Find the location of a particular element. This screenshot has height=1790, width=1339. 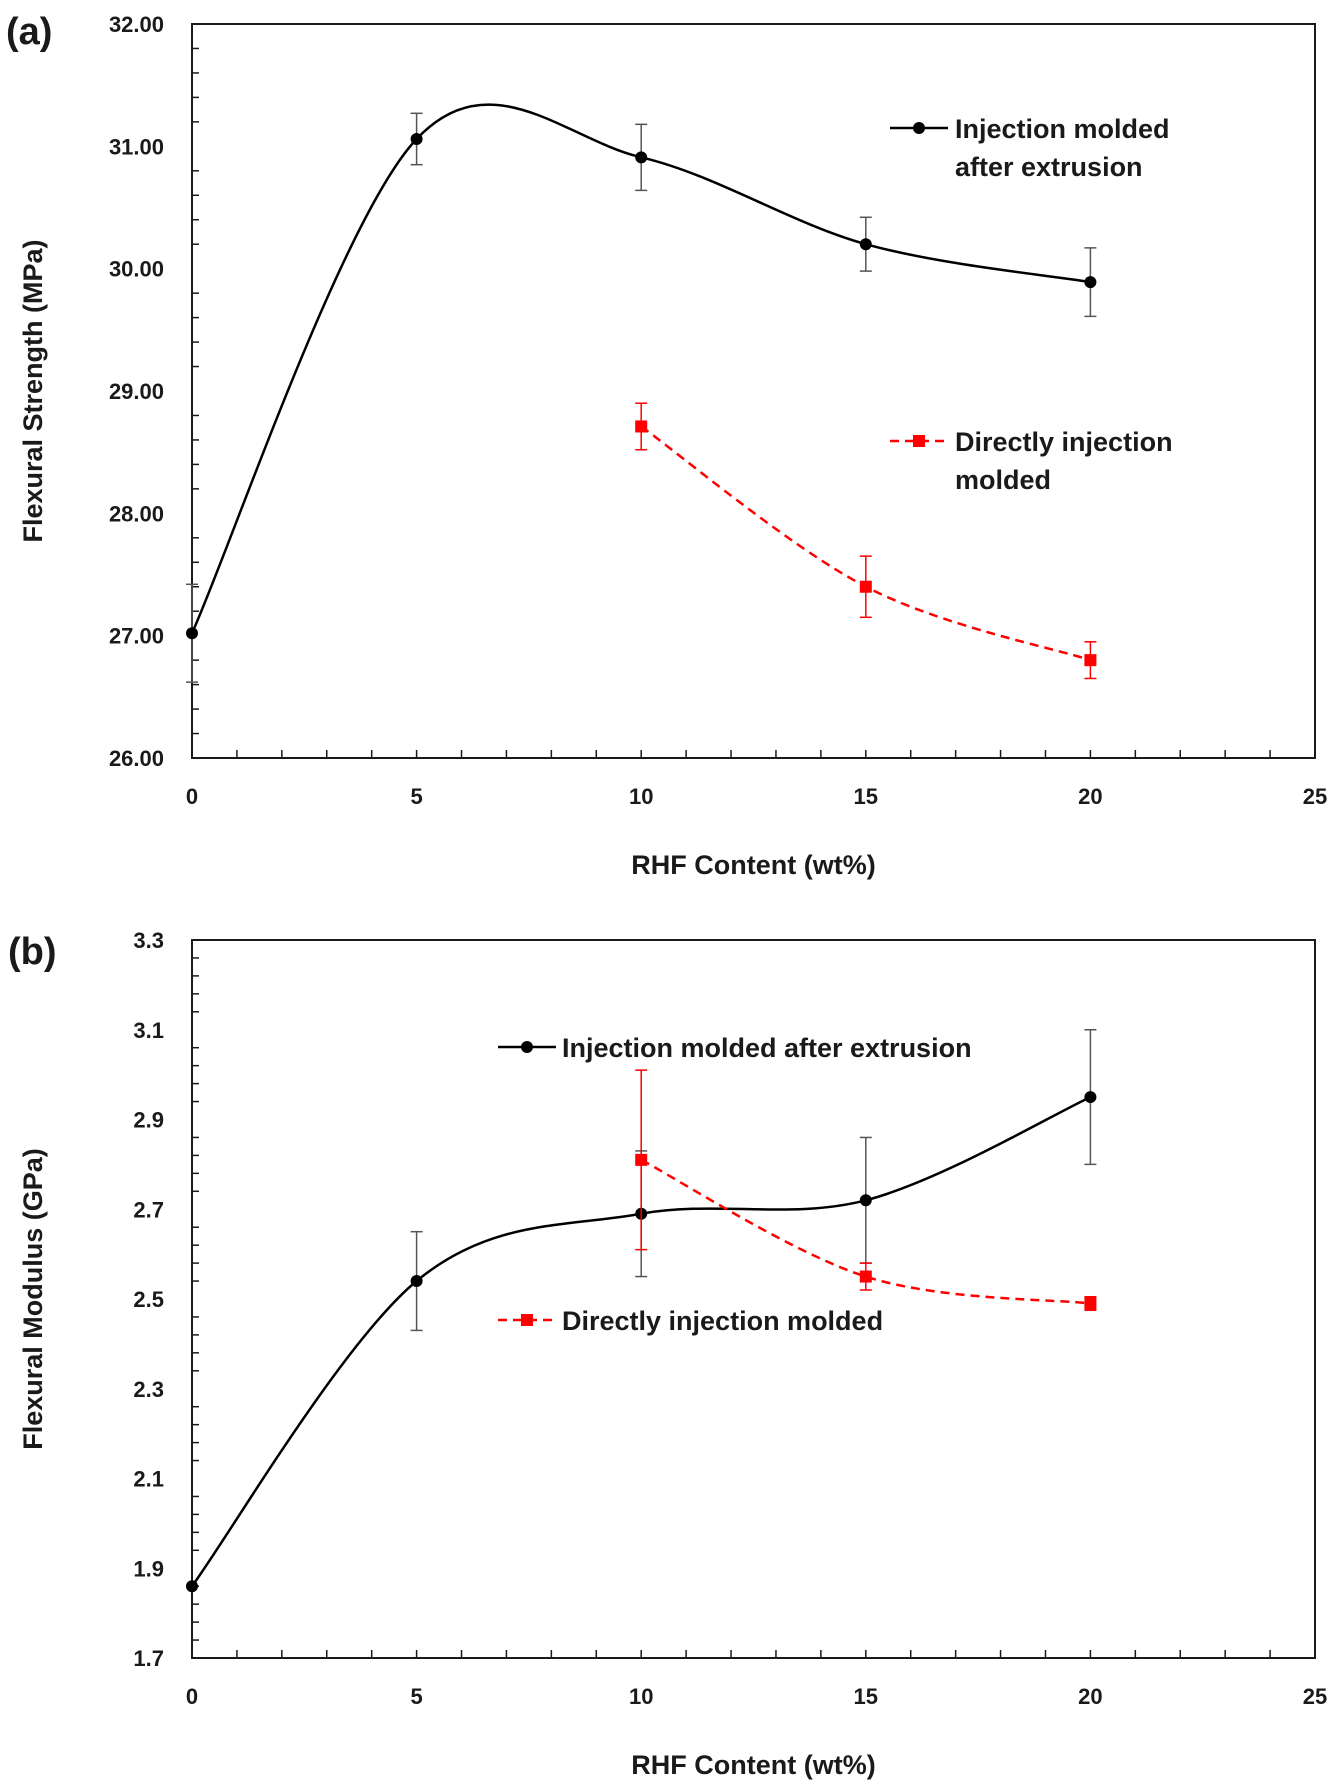

y-tick-label: 30.00 is located at coordinates (136, 269).